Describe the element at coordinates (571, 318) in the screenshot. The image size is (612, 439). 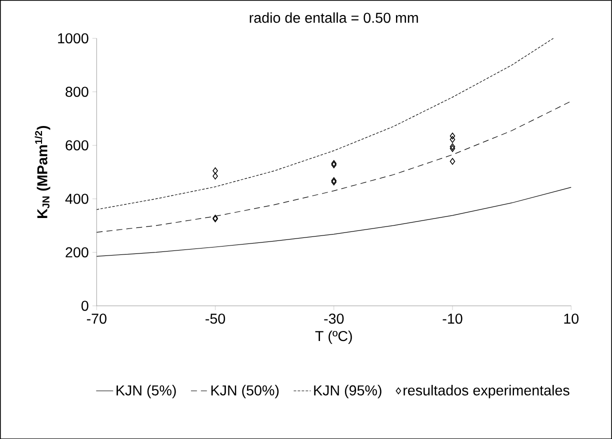
I see `x-tick-label: 10` at that location.